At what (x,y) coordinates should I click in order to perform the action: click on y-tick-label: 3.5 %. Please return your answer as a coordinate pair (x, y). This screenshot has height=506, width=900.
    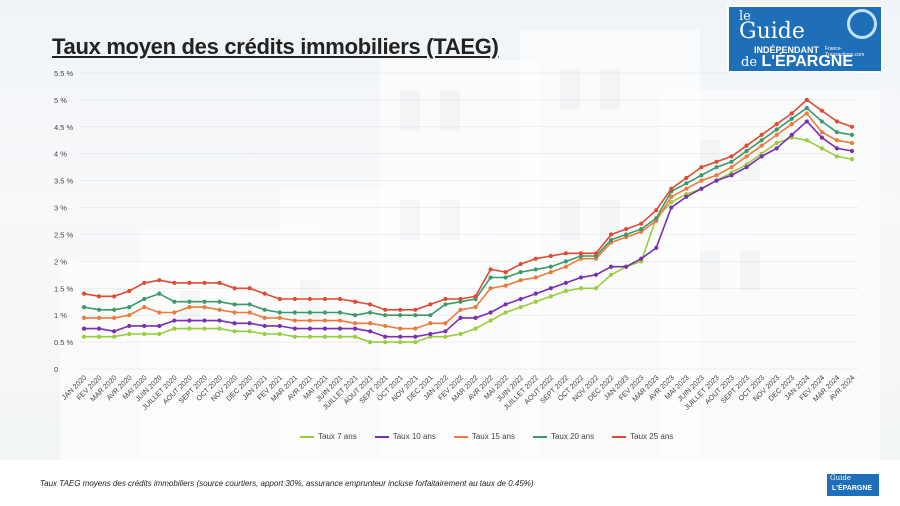
    Looking at the image, I should click on (64, 181).